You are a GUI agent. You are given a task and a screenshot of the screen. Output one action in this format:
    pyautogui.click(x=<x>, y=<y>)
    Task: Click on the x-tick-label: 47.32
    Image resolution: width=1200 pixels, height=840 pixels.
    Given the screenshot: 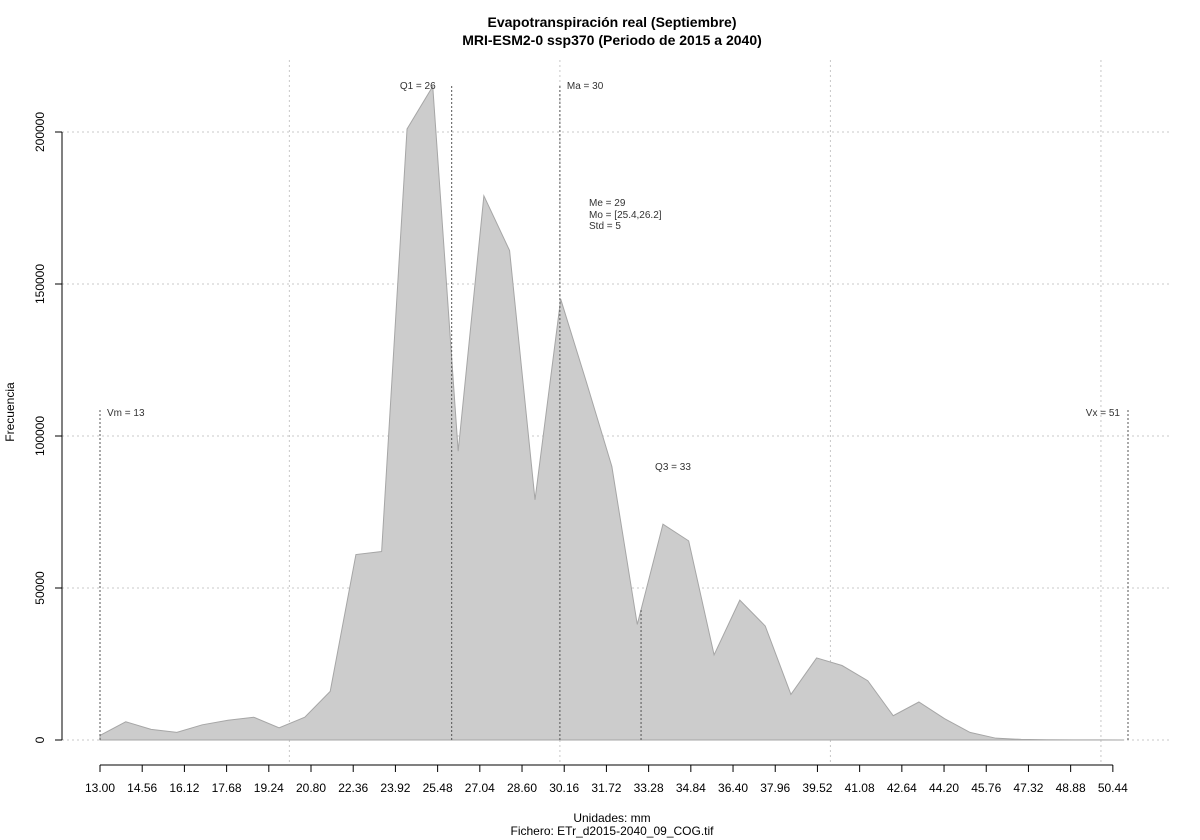 What is the action you would take?
    pyautogui.click(x=1028, y=788)
    